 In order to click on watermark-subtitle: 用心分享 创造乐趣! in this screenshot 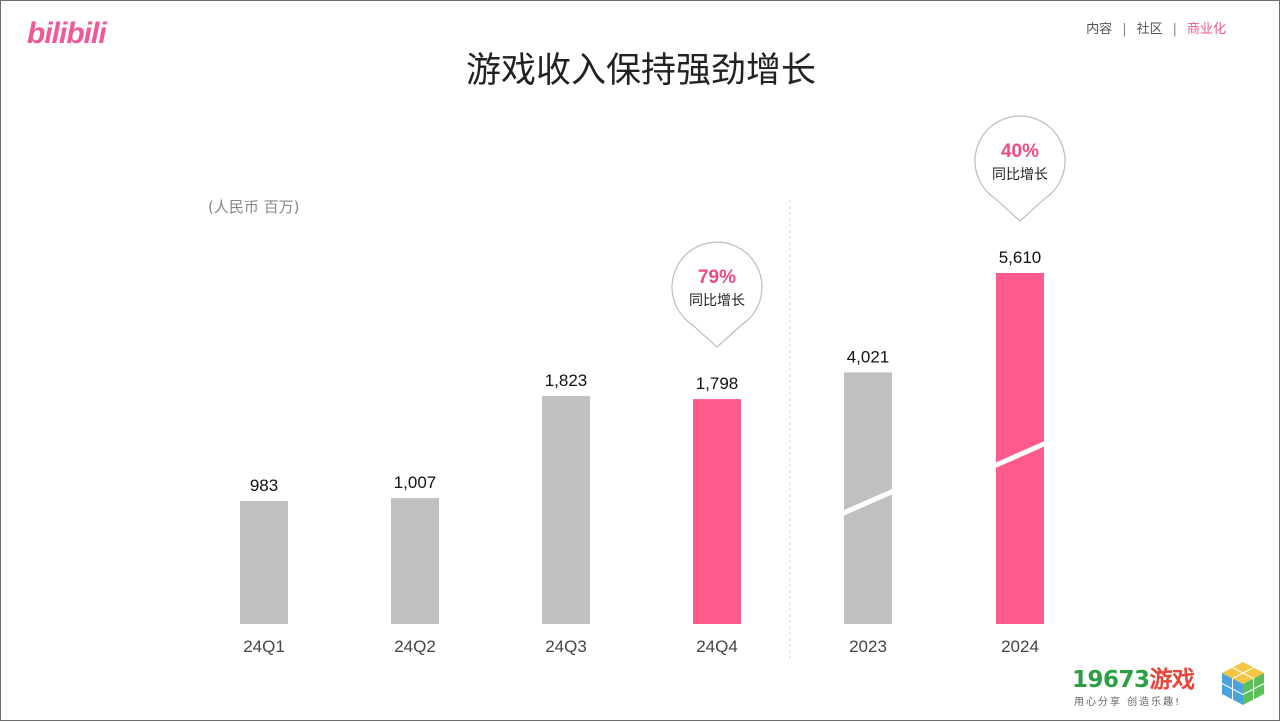, I will do `click(1128, 702)`.